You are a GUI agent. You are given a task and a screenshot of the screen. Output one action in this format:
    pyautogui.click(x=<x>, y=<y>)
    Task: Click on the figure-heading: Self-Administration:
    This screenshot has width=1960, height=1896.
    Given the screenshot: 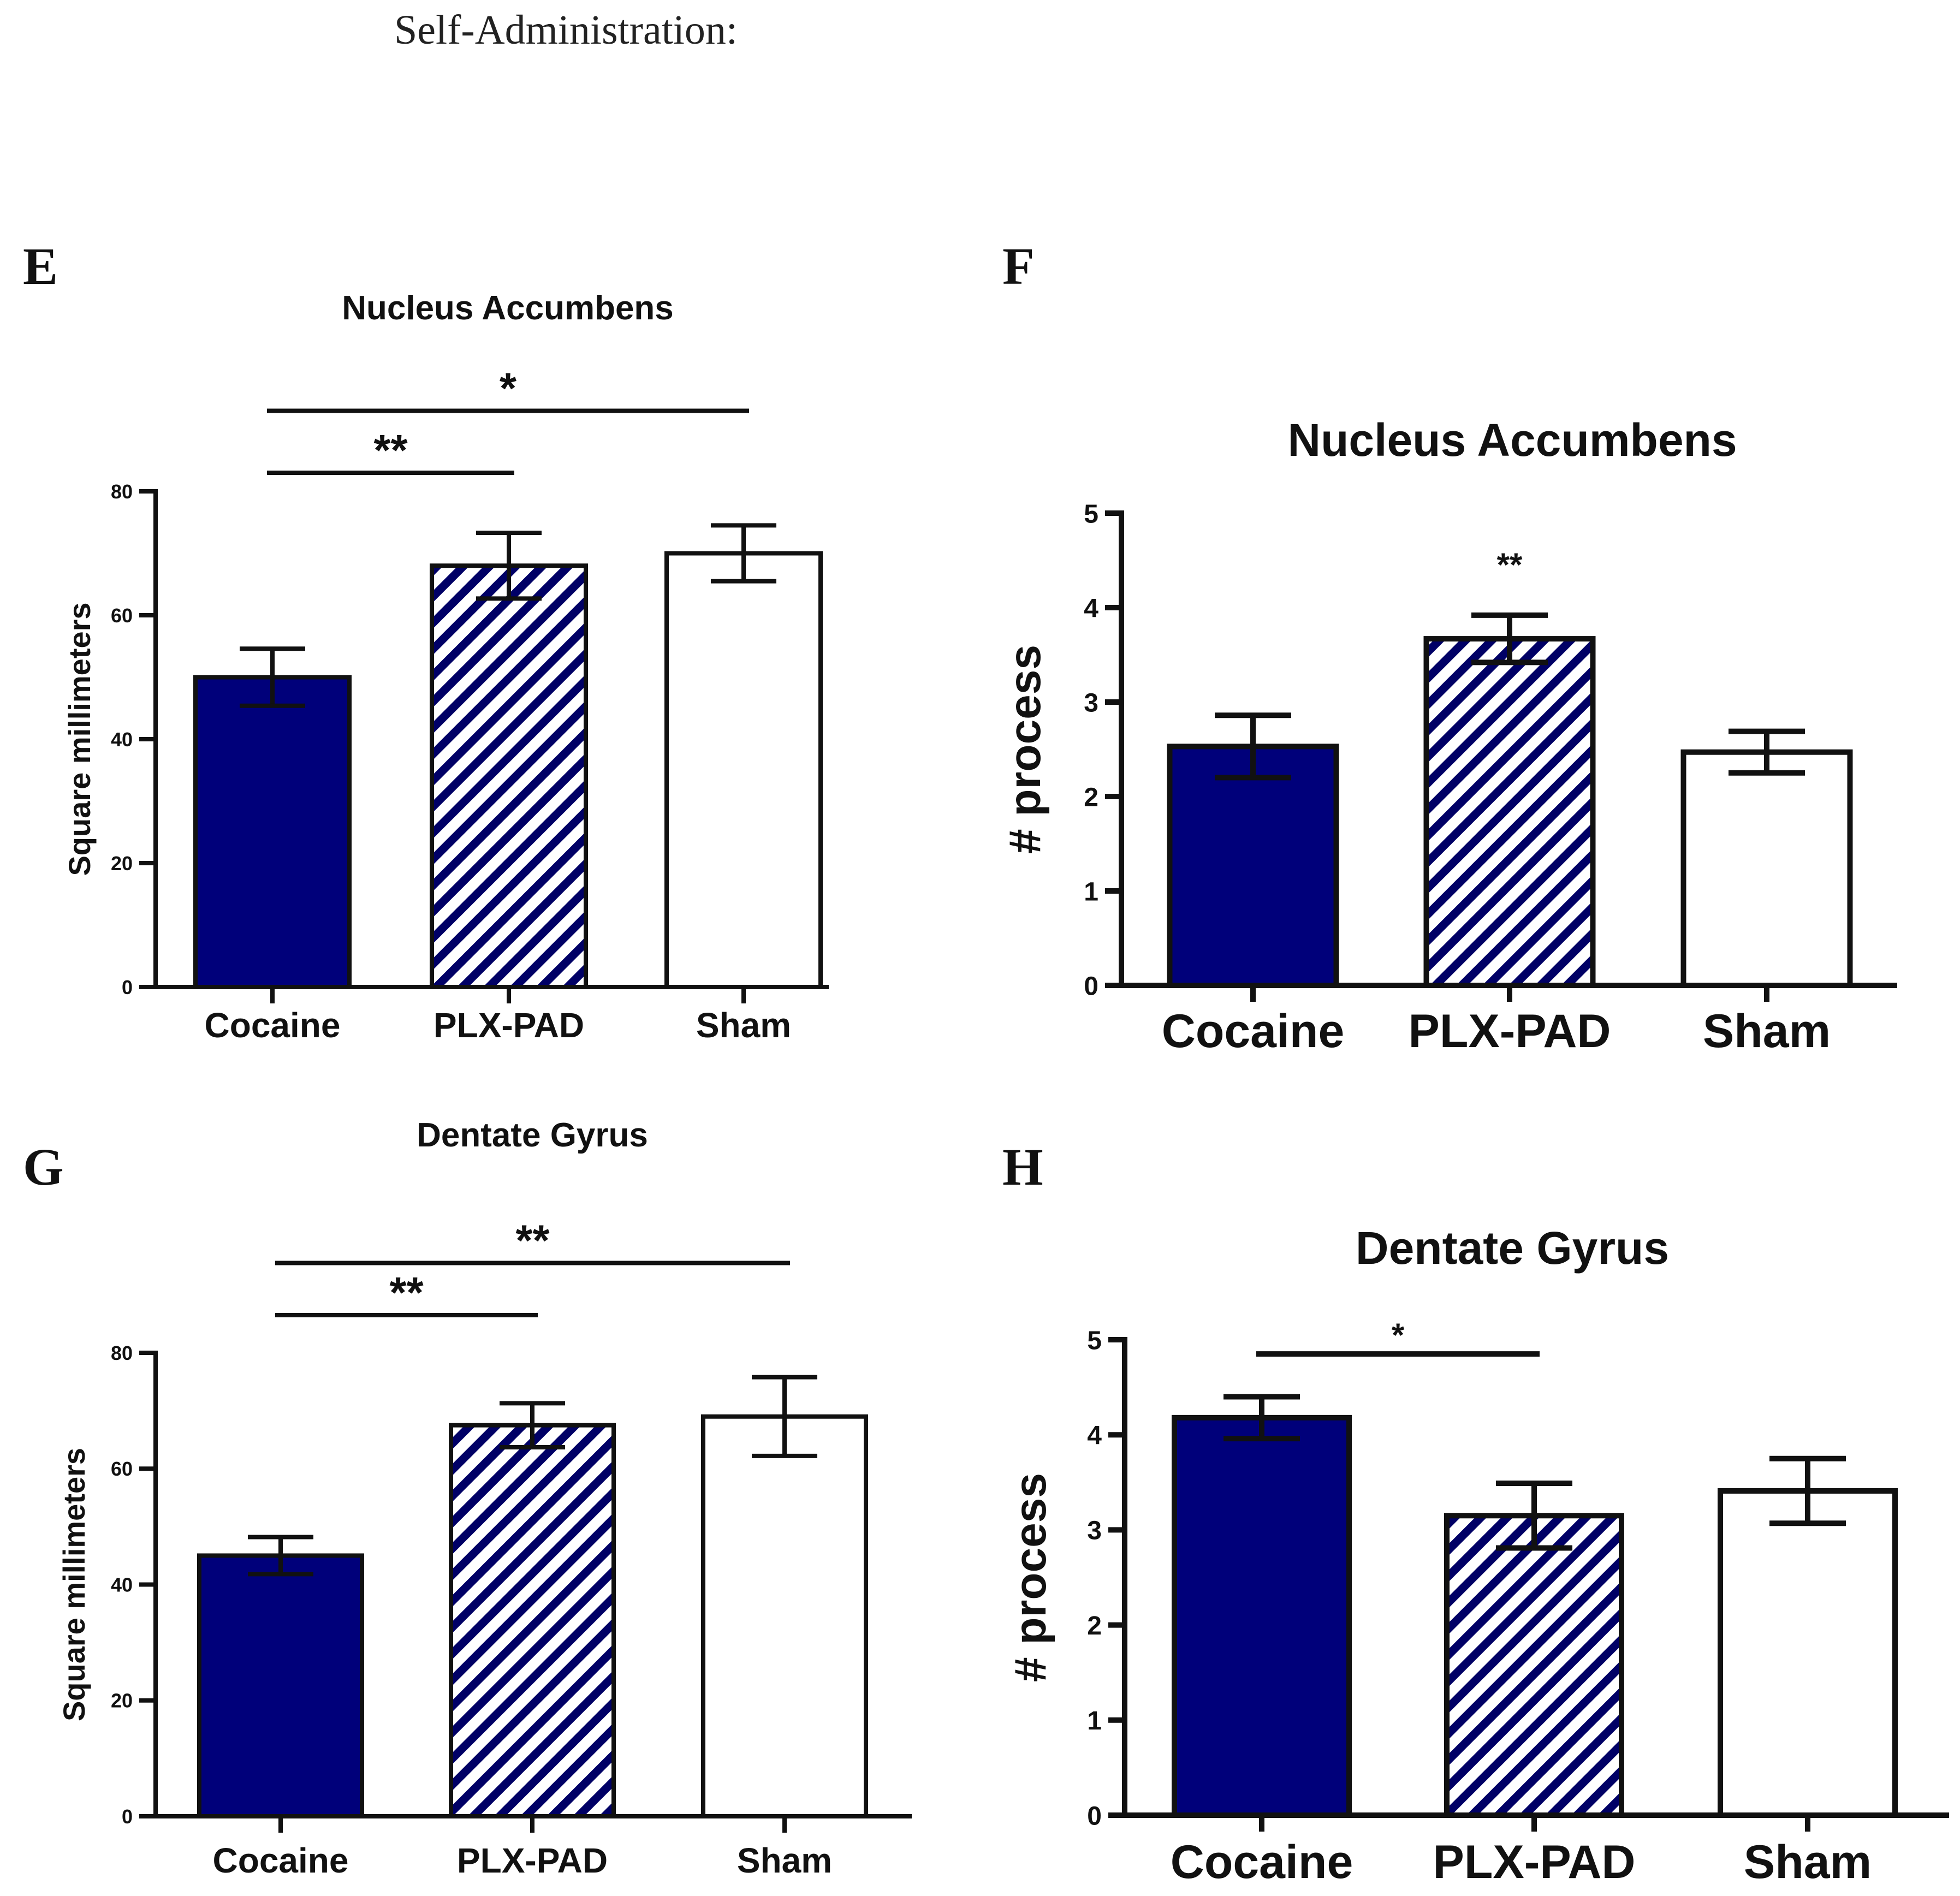 What is the action you would take?
    pyautogui.click(x=566, y=30)
    